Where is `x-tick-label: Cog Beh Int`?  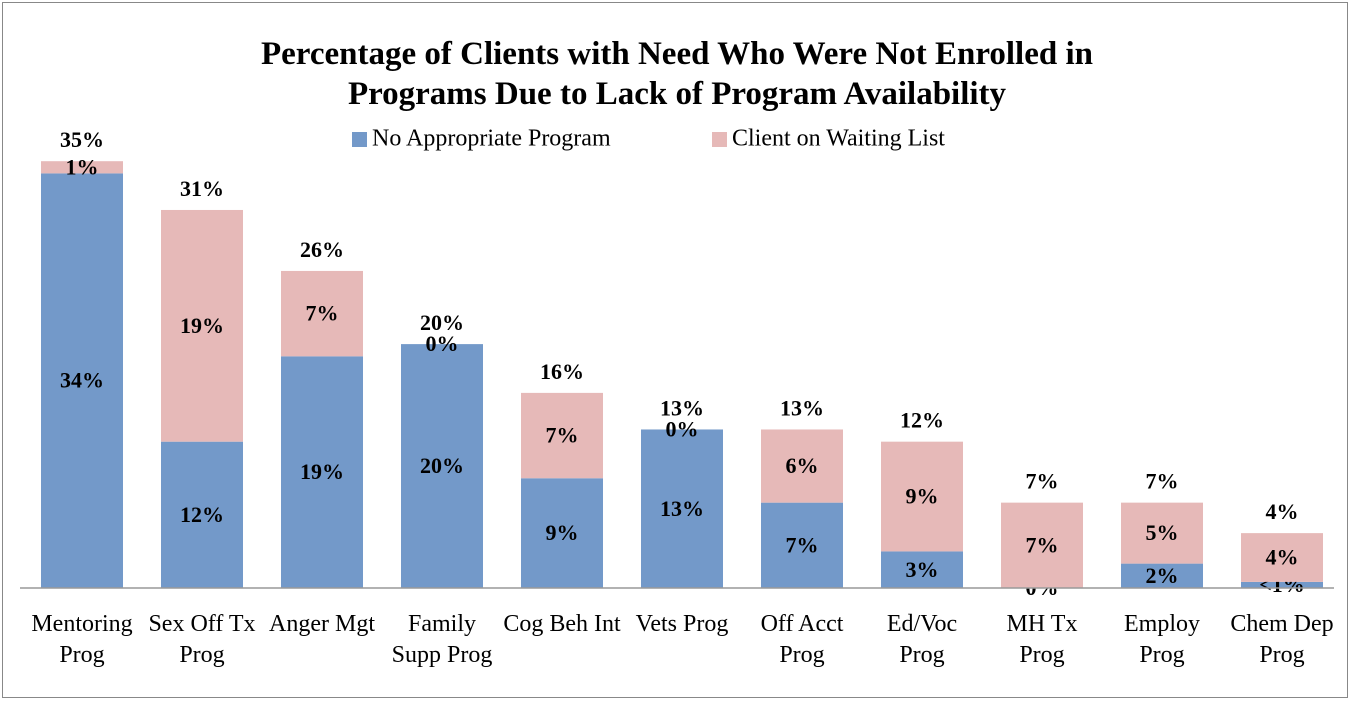 x-tick-label: Cog Beh Int is located at coordinates (562, 624).